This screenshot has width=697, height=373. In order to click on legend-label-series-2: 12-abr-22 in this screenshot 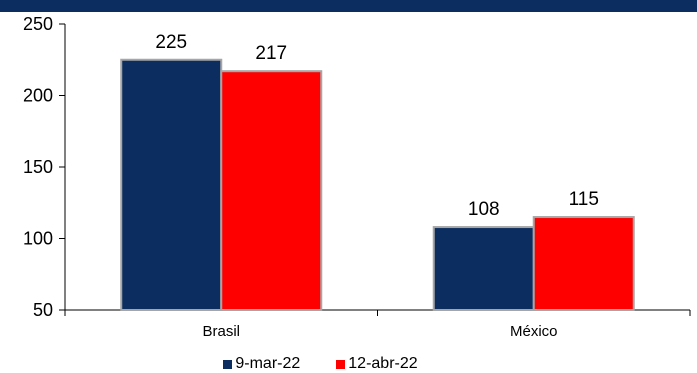, I will do `click(383, 363)`.